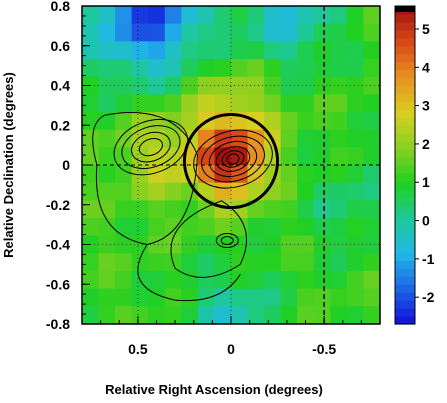  What do you see at coordinates (231, 349) in the screenshot?
I see `x-tick-label: 0` at bounding box center [231, 349].